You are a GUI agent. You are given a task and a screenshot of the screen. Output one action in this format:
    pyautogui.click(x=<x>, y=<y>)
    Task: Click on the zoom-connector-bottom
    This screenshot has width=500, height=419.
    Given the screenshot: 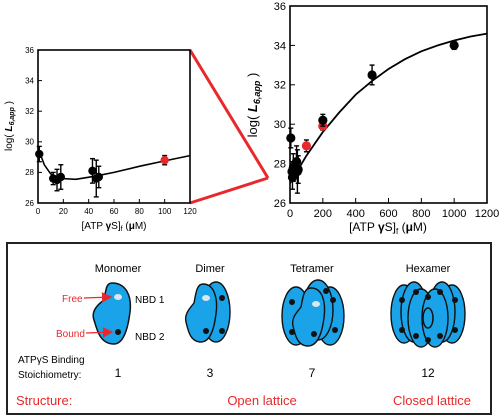 What is the action you would take?
    pyautogui.click(x=229, y=190)
    